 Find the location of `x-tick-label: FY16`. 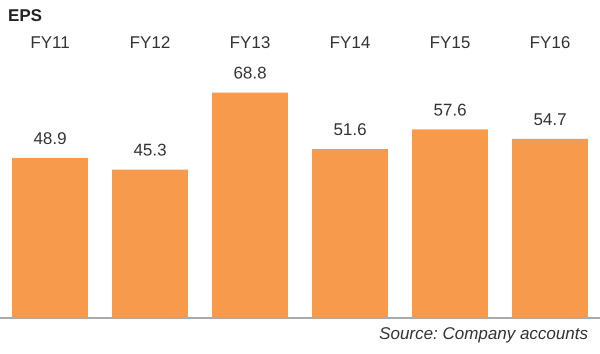

x-tick-label: FY16 is located at coordinates (550, 42).